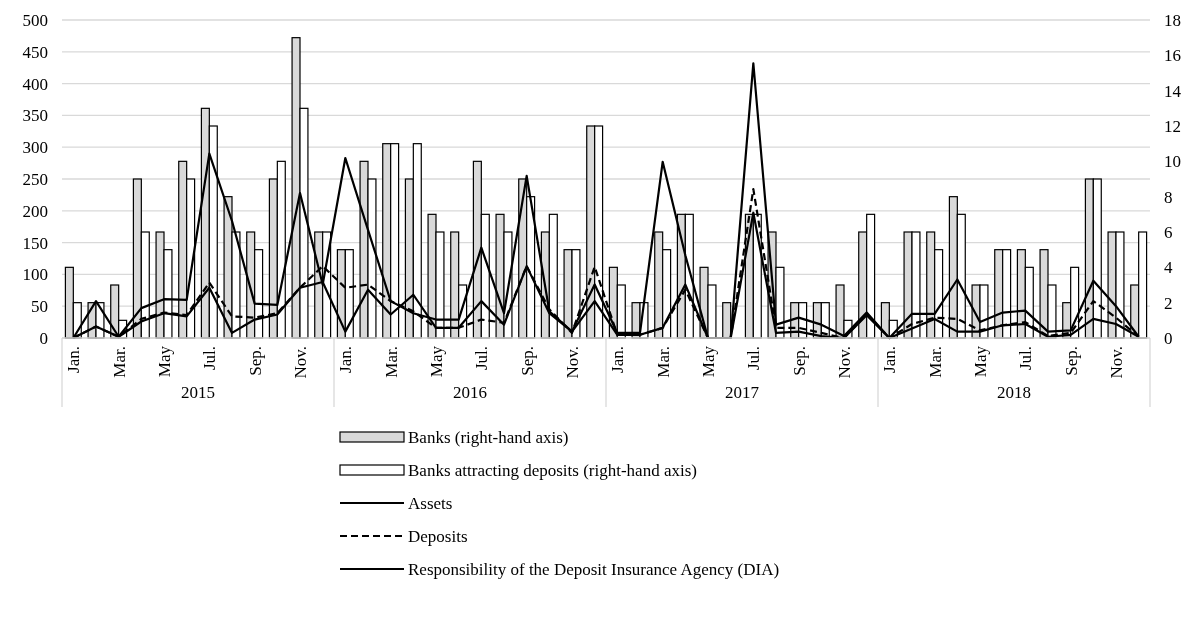 Image resolution: width=1194 pixels, height=637 pixels. What do you see at coordinates (1172, 20) in the screenshot?
I see `y2-tick-label: 18` at bounding box center [1172, 20].